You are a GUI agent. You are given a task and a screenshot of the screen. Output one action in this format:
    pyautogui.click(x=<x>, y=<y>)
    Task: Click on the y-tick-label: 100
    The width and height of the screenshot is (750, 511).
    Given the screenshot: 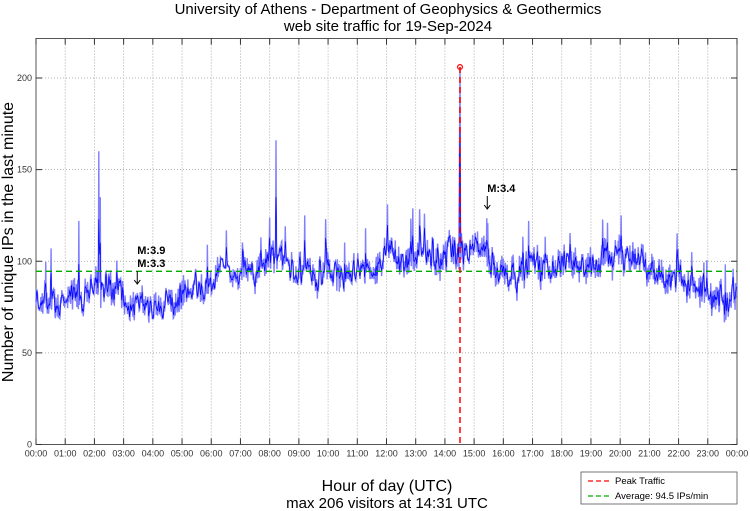 What is the action you would take?
    pyautogui.click(x=24, y=261)
    